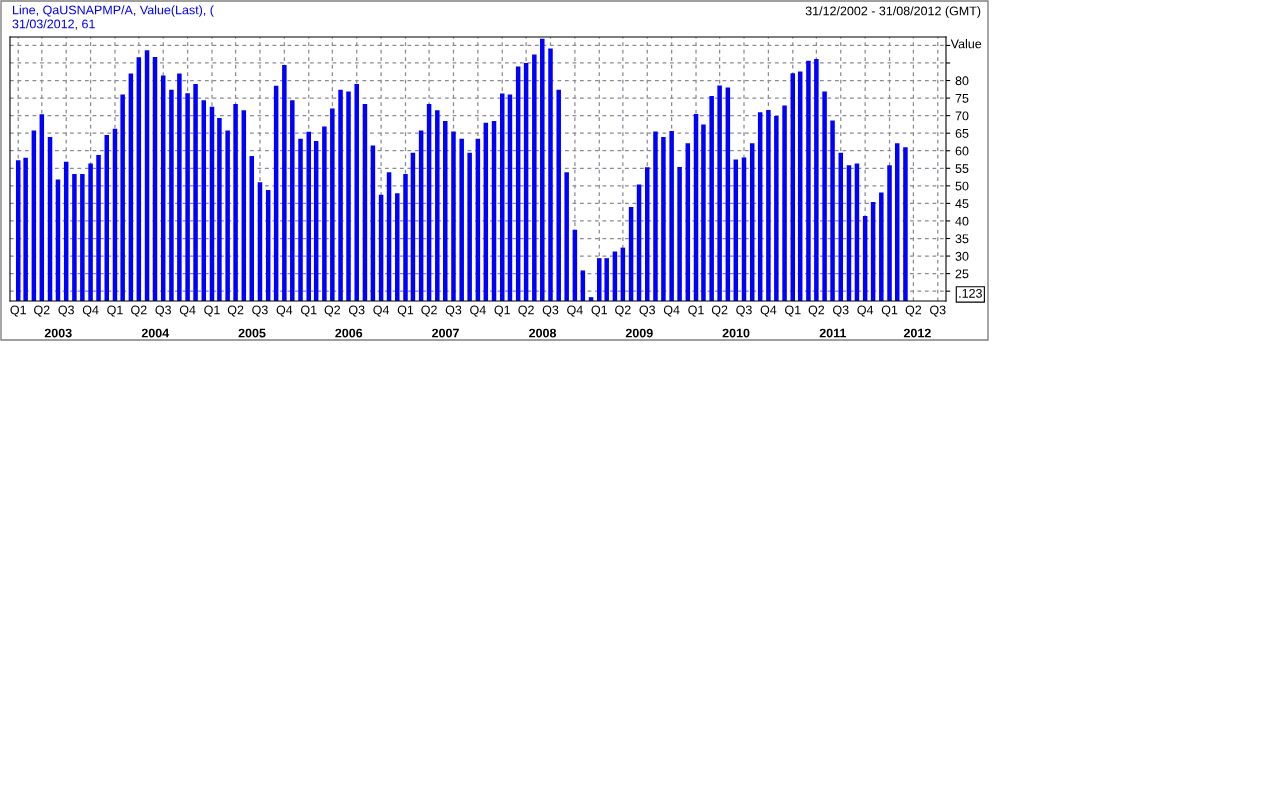  I want to click on text: .123, so click(970, 293).